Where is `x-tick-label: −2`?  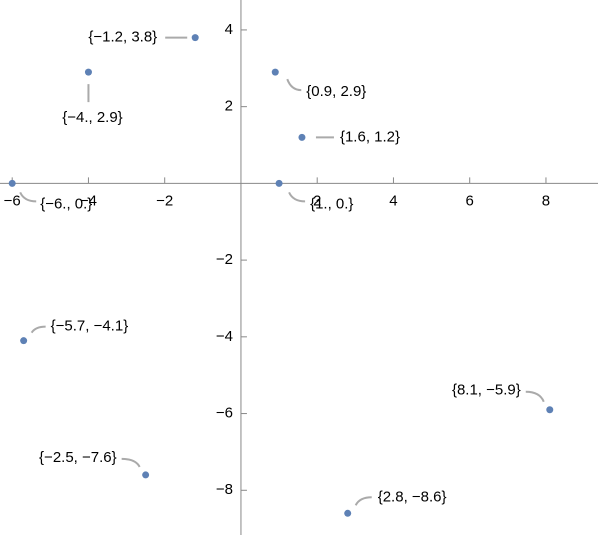 x-tick-label: −2 is located at coordinates (164, 200).